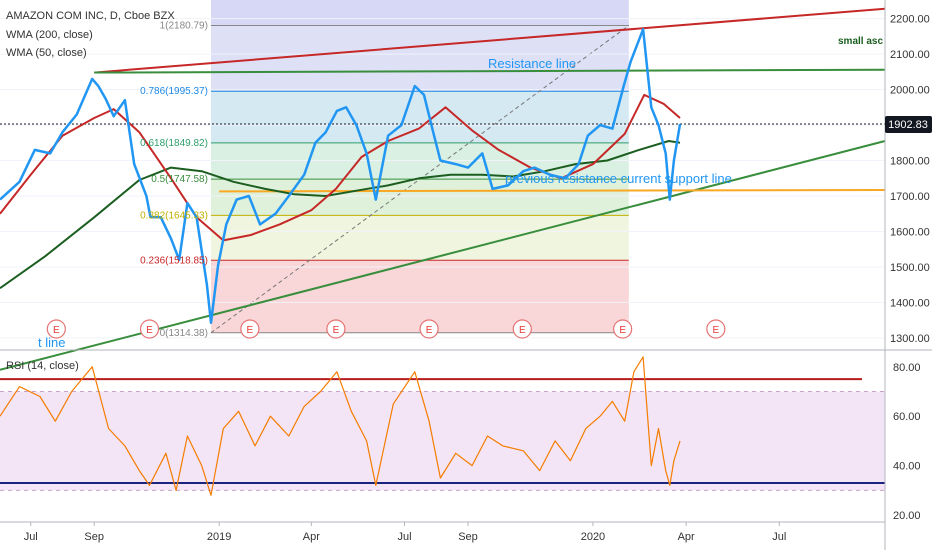  What do you see at coordinates (532, 63) in the screenshot?
I see `resistance-annotation: Resistance line` at bounding box center [532, 63].